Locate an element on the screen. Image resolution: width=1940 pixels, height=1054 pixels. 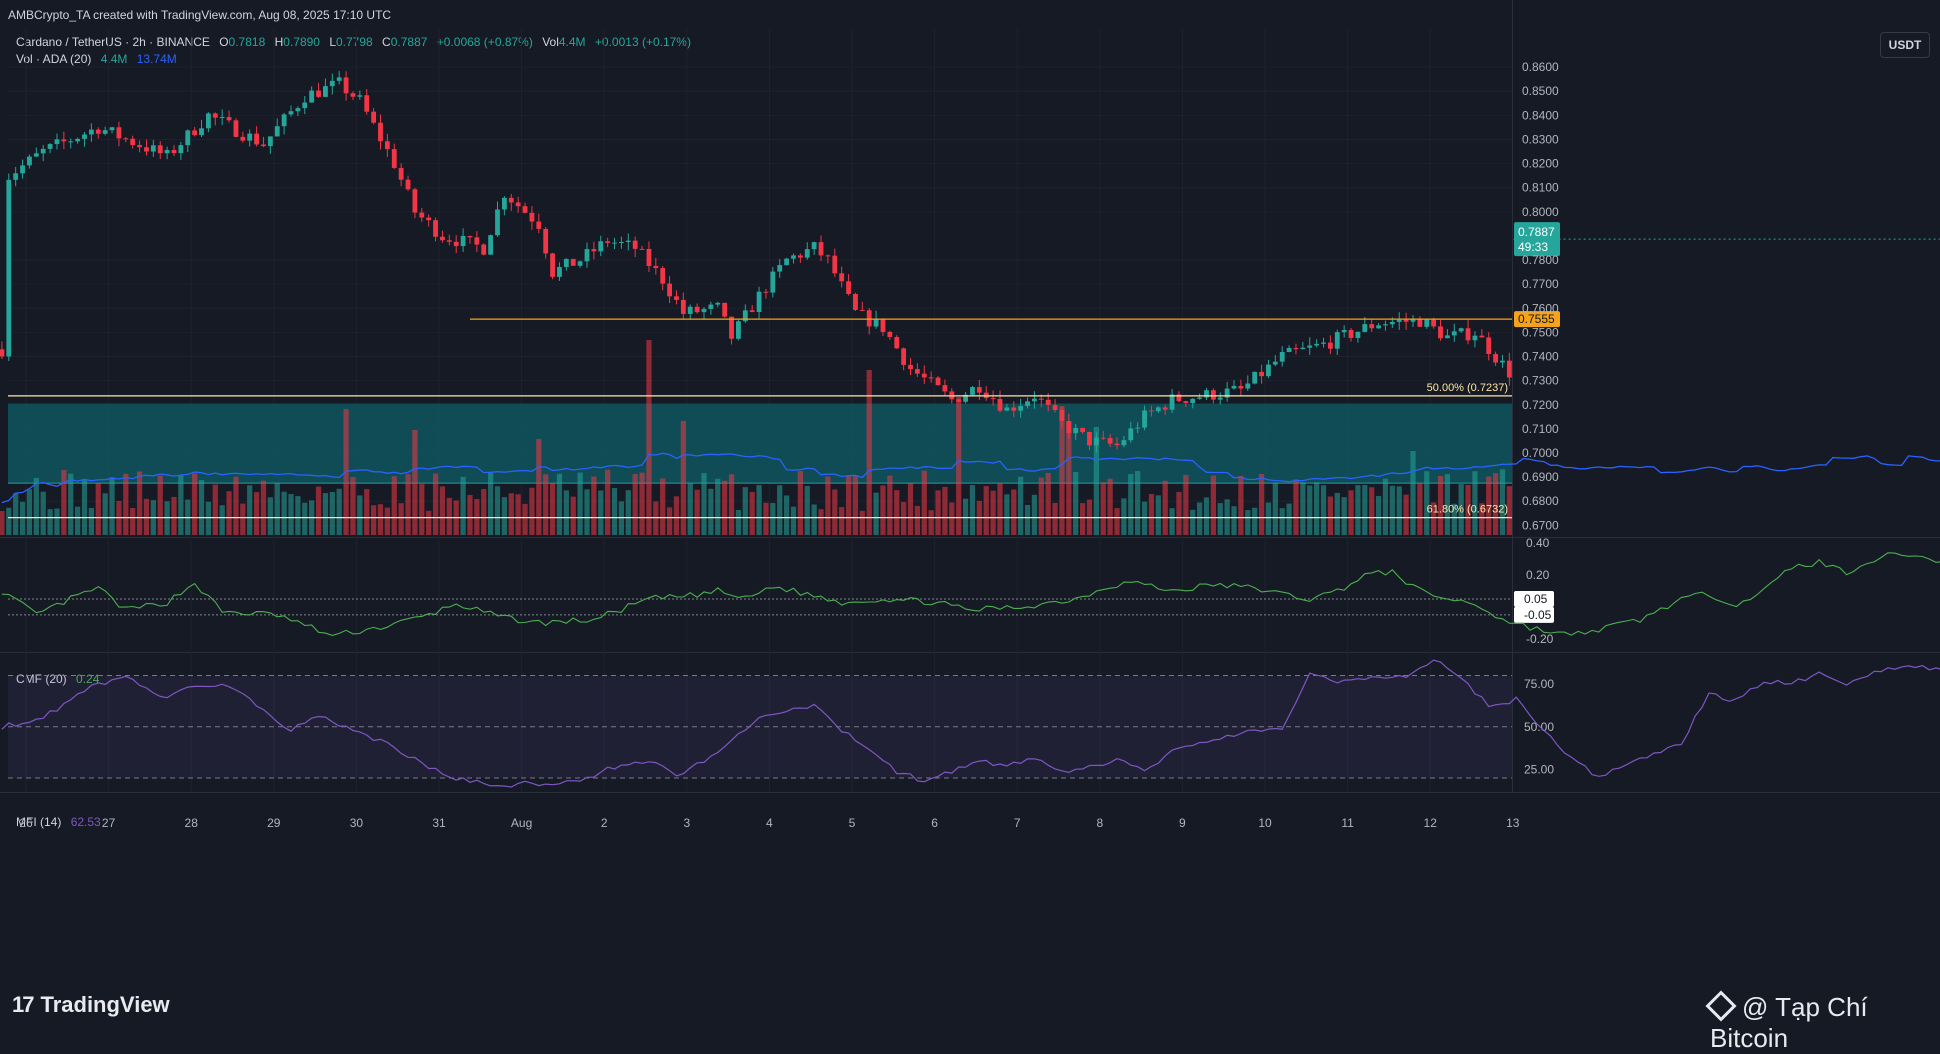
x-tick-label: 12 is located at coordinates (1431, 823).